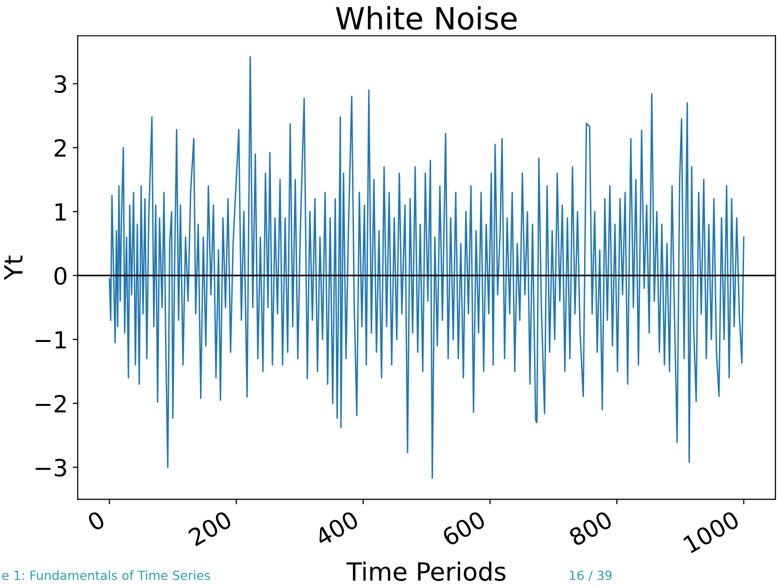  I want to click on y-tick-label: −1, so click(51, 339).